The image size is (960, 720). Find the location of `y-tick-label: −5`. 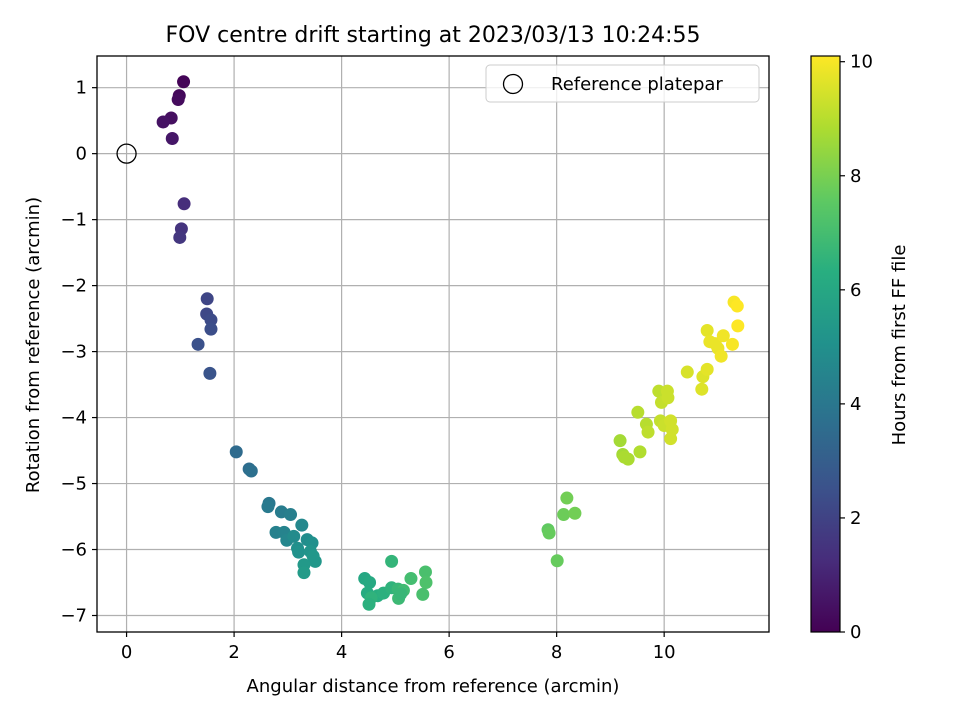

y-tick-label: −5 is located at coordinates (73, 484).